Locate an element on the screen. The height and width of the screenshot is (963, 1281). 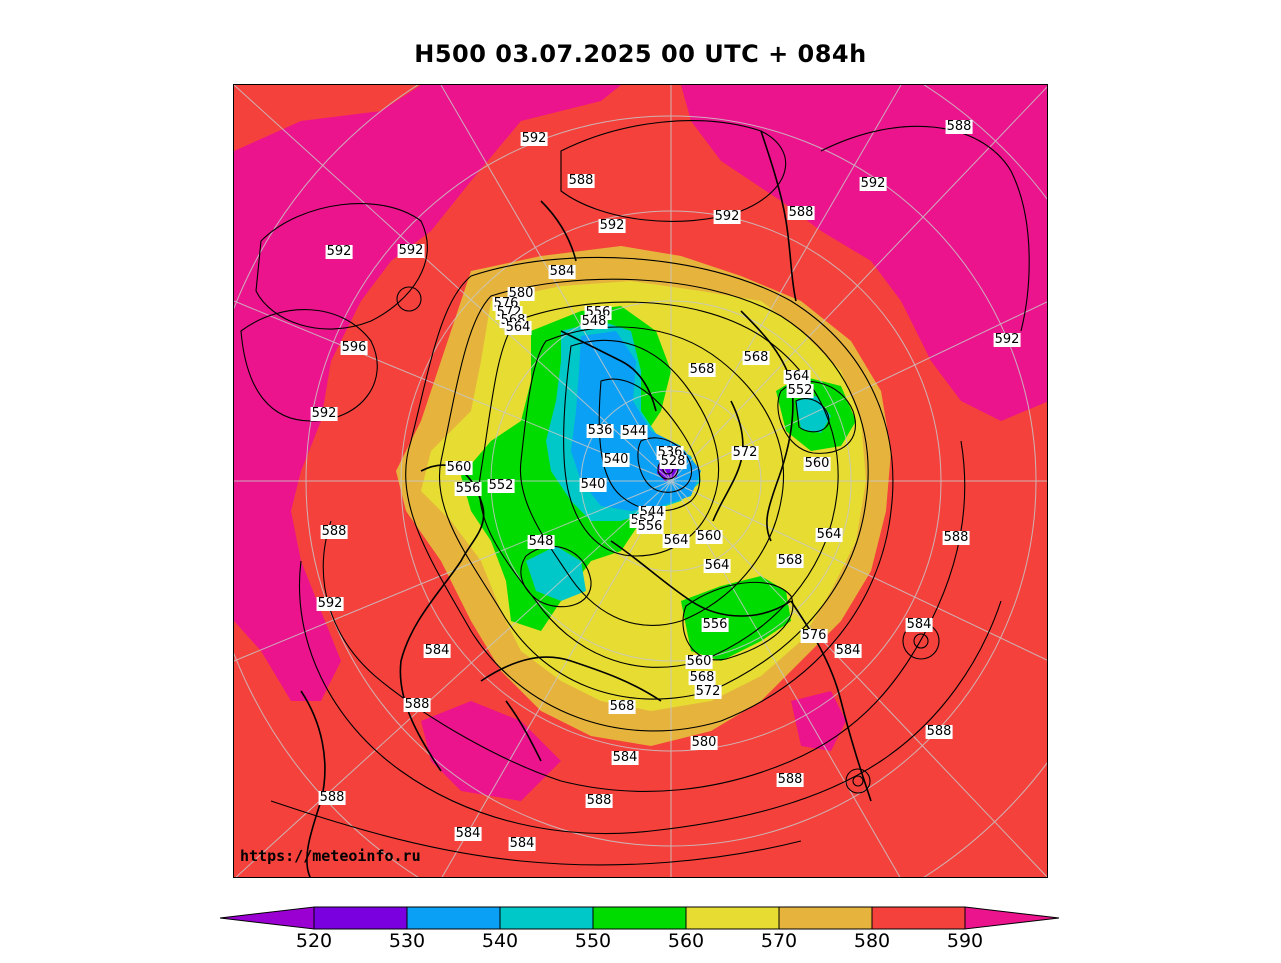
map-title: H500 03.07.2025 00 UTC + 084h is located at coordinates (640, 54).